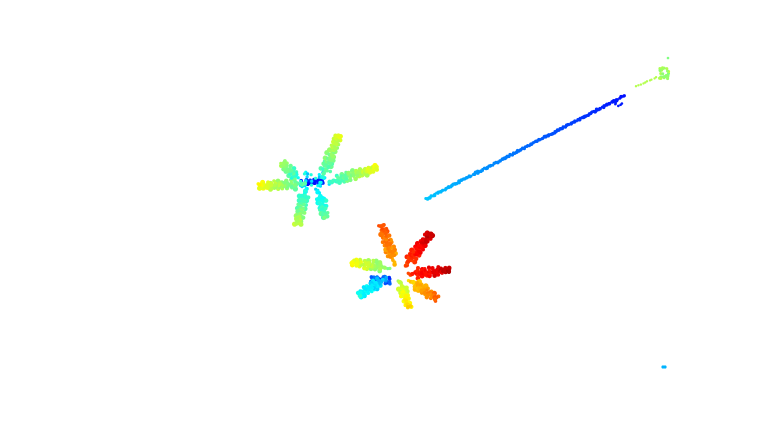 The width and height of the screenshot is (768, 432). I want to click on stray-point, so click(664, 367).